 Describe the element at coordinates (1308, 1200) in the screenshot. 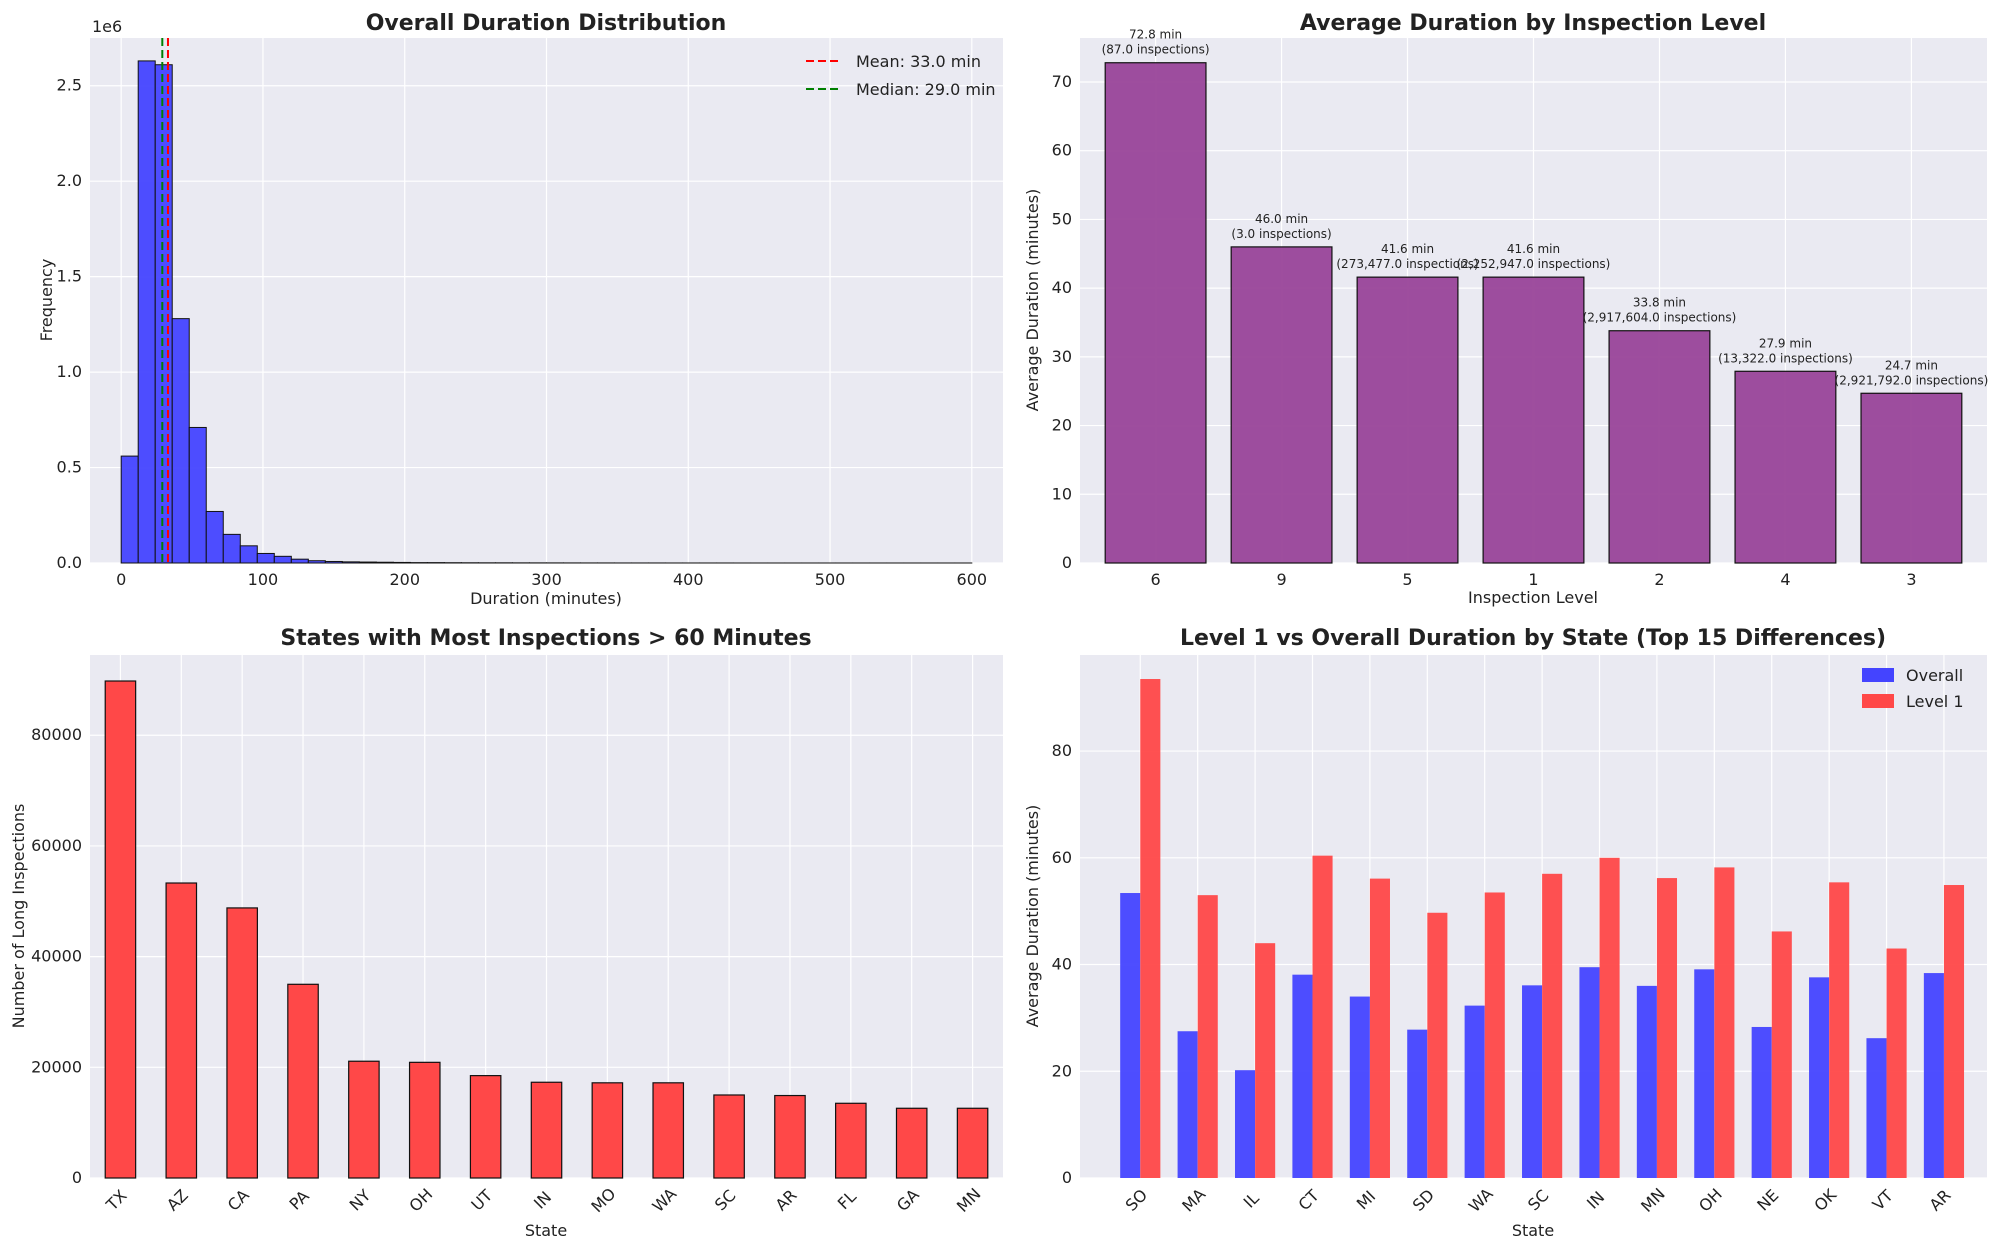

I see `state-comparison-xtick-label: CT` at that location.